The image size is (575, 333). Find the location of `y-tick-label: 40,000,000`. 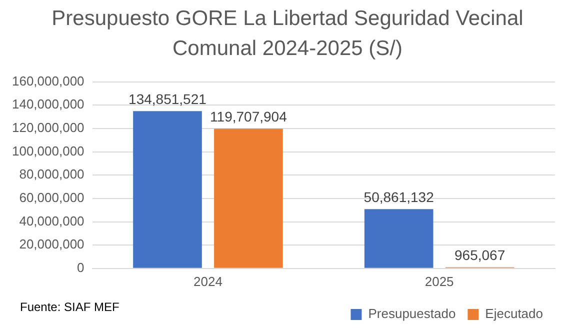

y-tick-label: 40,000,000 is located at coordinates (51, 220).